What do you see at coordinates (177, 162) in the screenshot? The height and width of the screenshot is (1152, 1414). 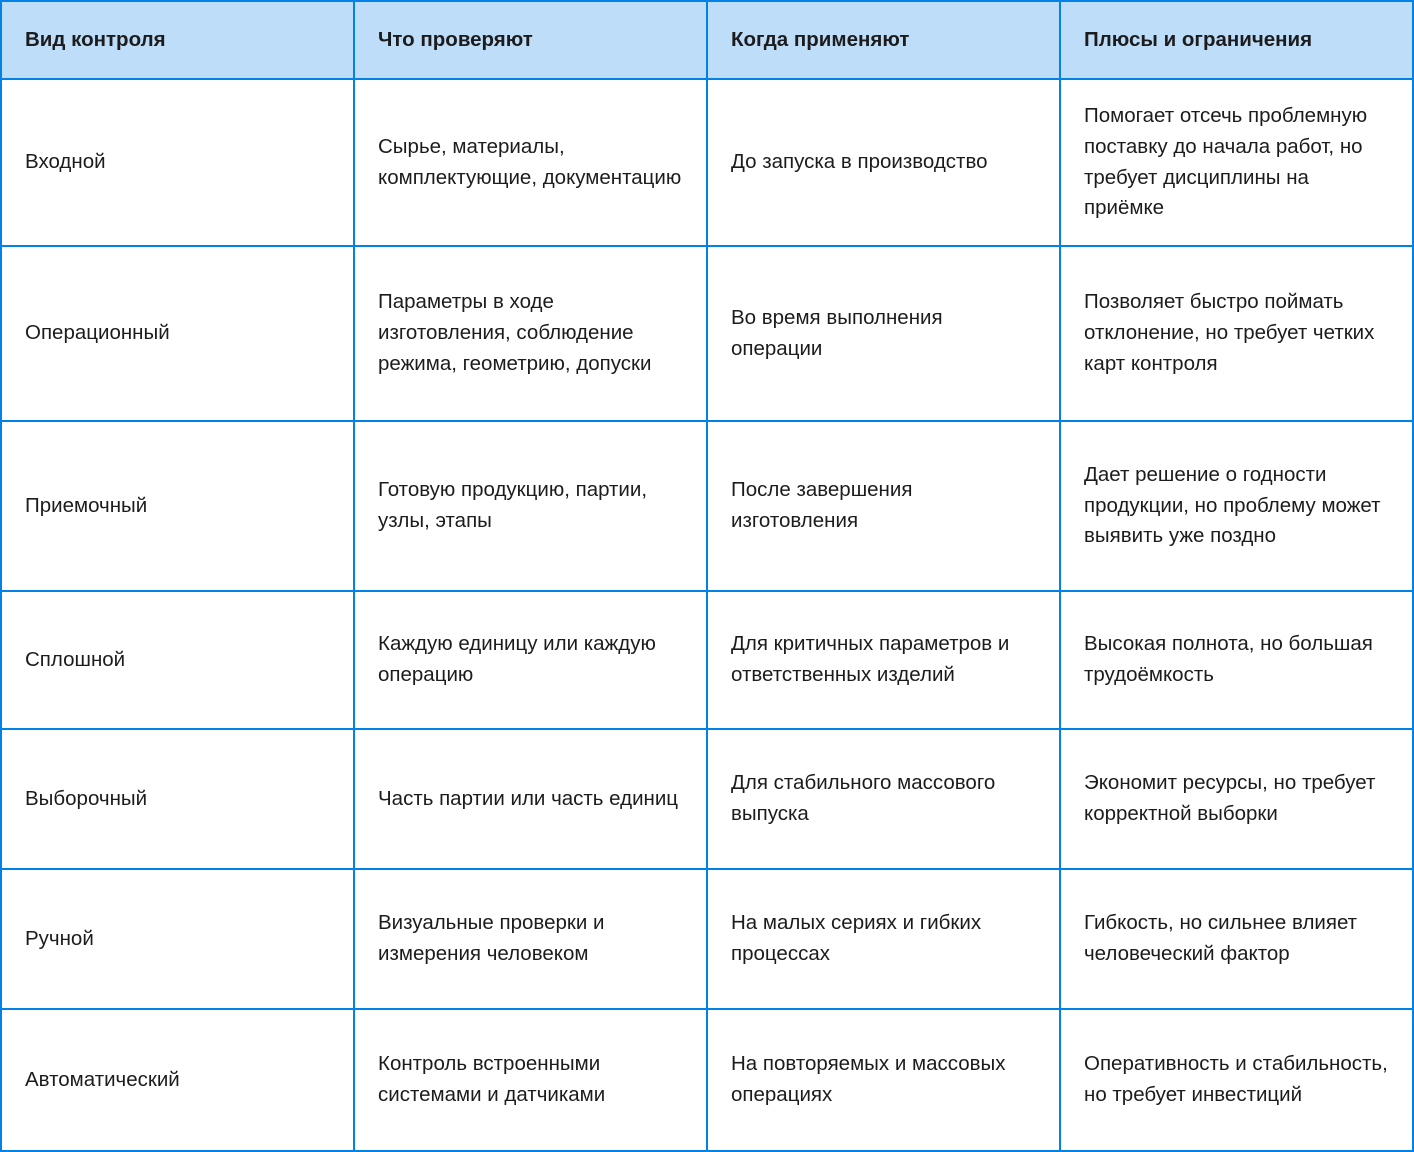 I see `table-cell: Входной` at bounding box center [177, 162].